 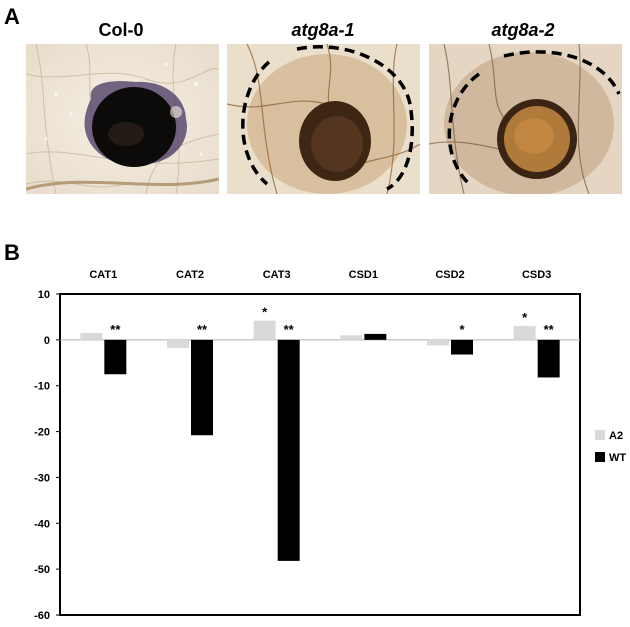 What do you see at coordinates (178, 344) in the screenshot?
I see `bar-a2-cat2` at bounding box center [178, 344].